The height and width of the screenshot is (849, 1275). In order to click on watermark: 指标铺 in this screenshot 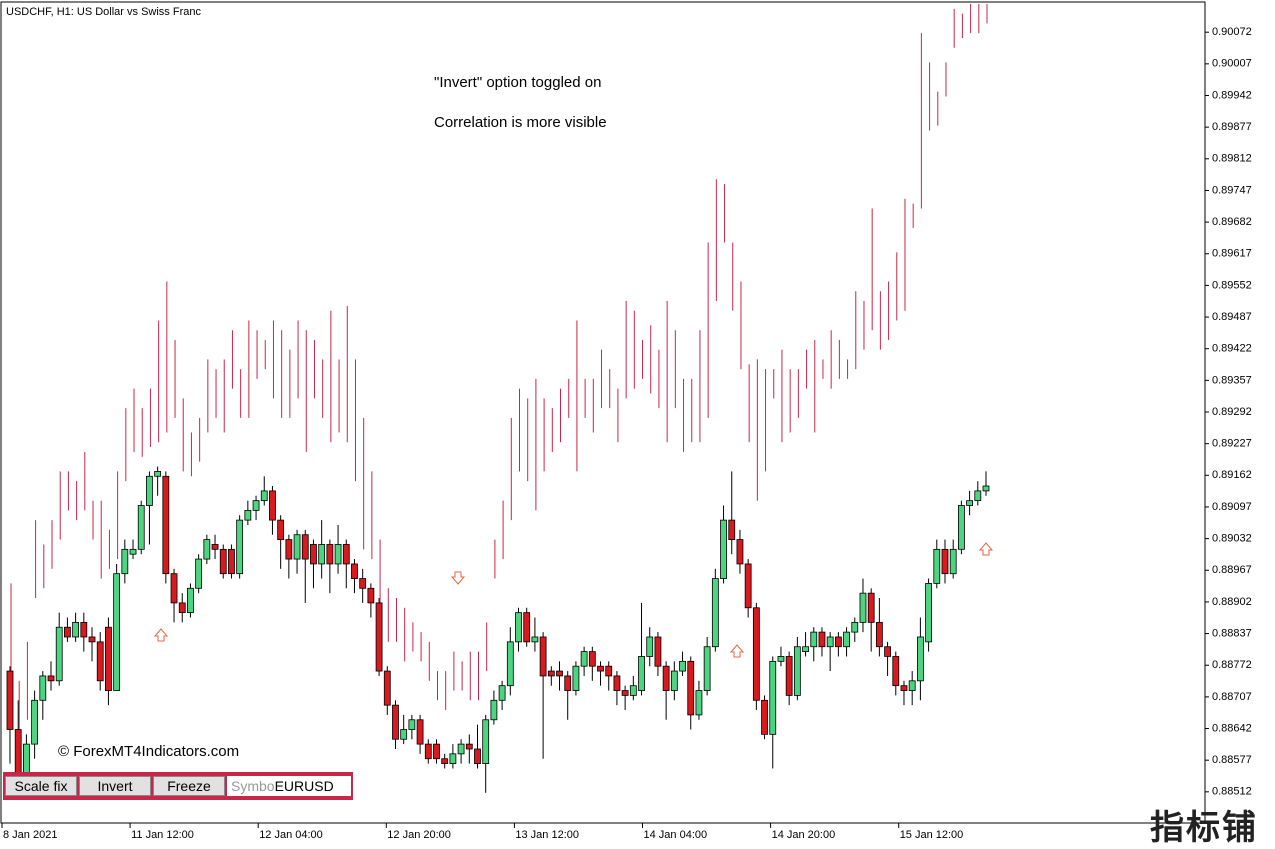, I will do `click(1204, 828)`.